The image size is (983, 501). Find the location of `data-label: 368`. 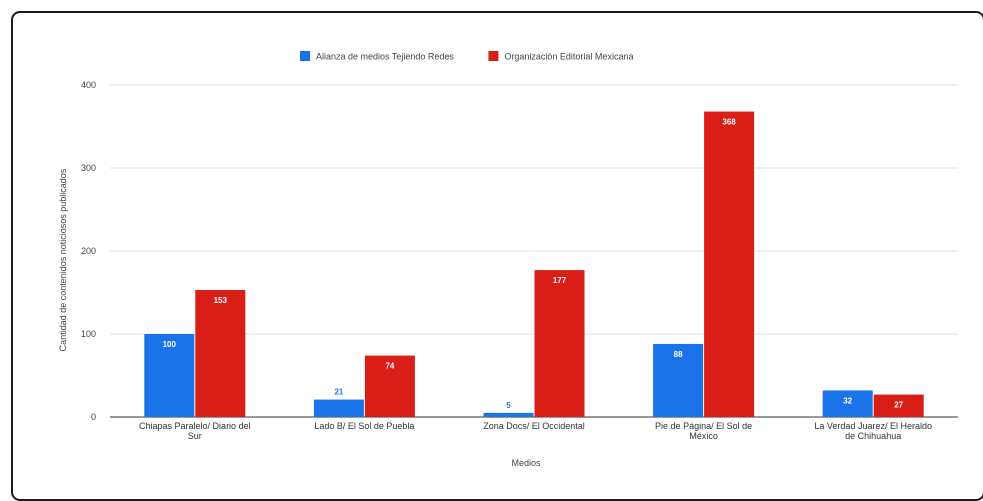

data-label: 368 is located at coordinates (729, 122).